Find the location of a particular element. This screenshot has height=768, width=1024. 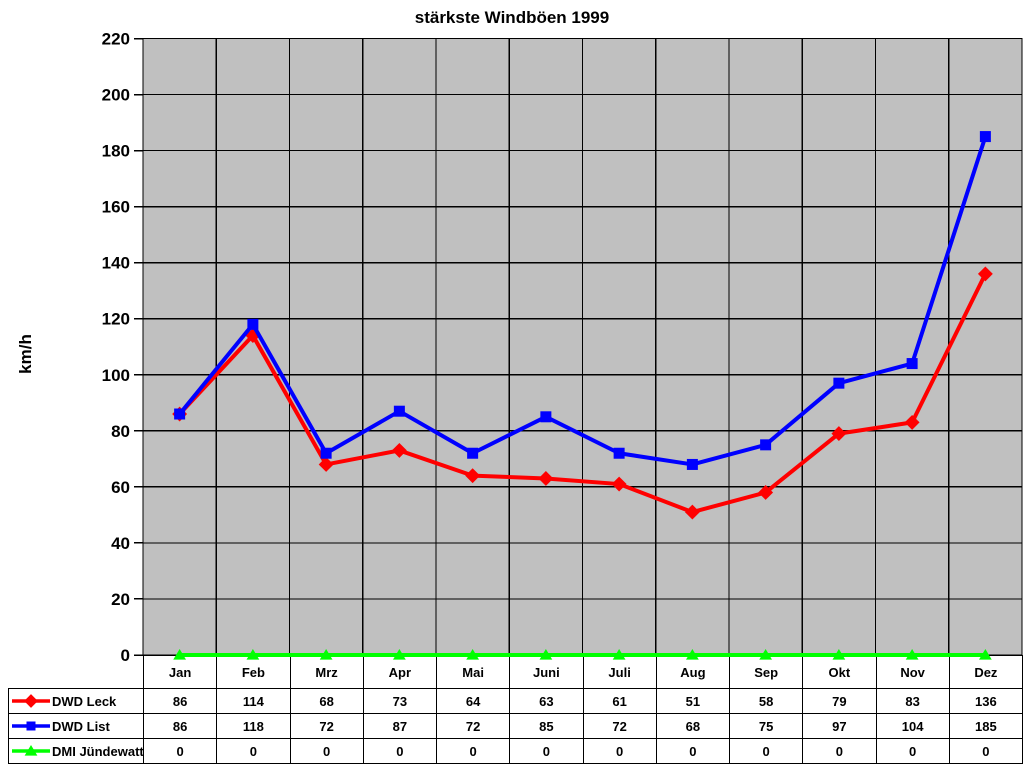

y-tick-label: 140 is located at coordinates (116, 263).